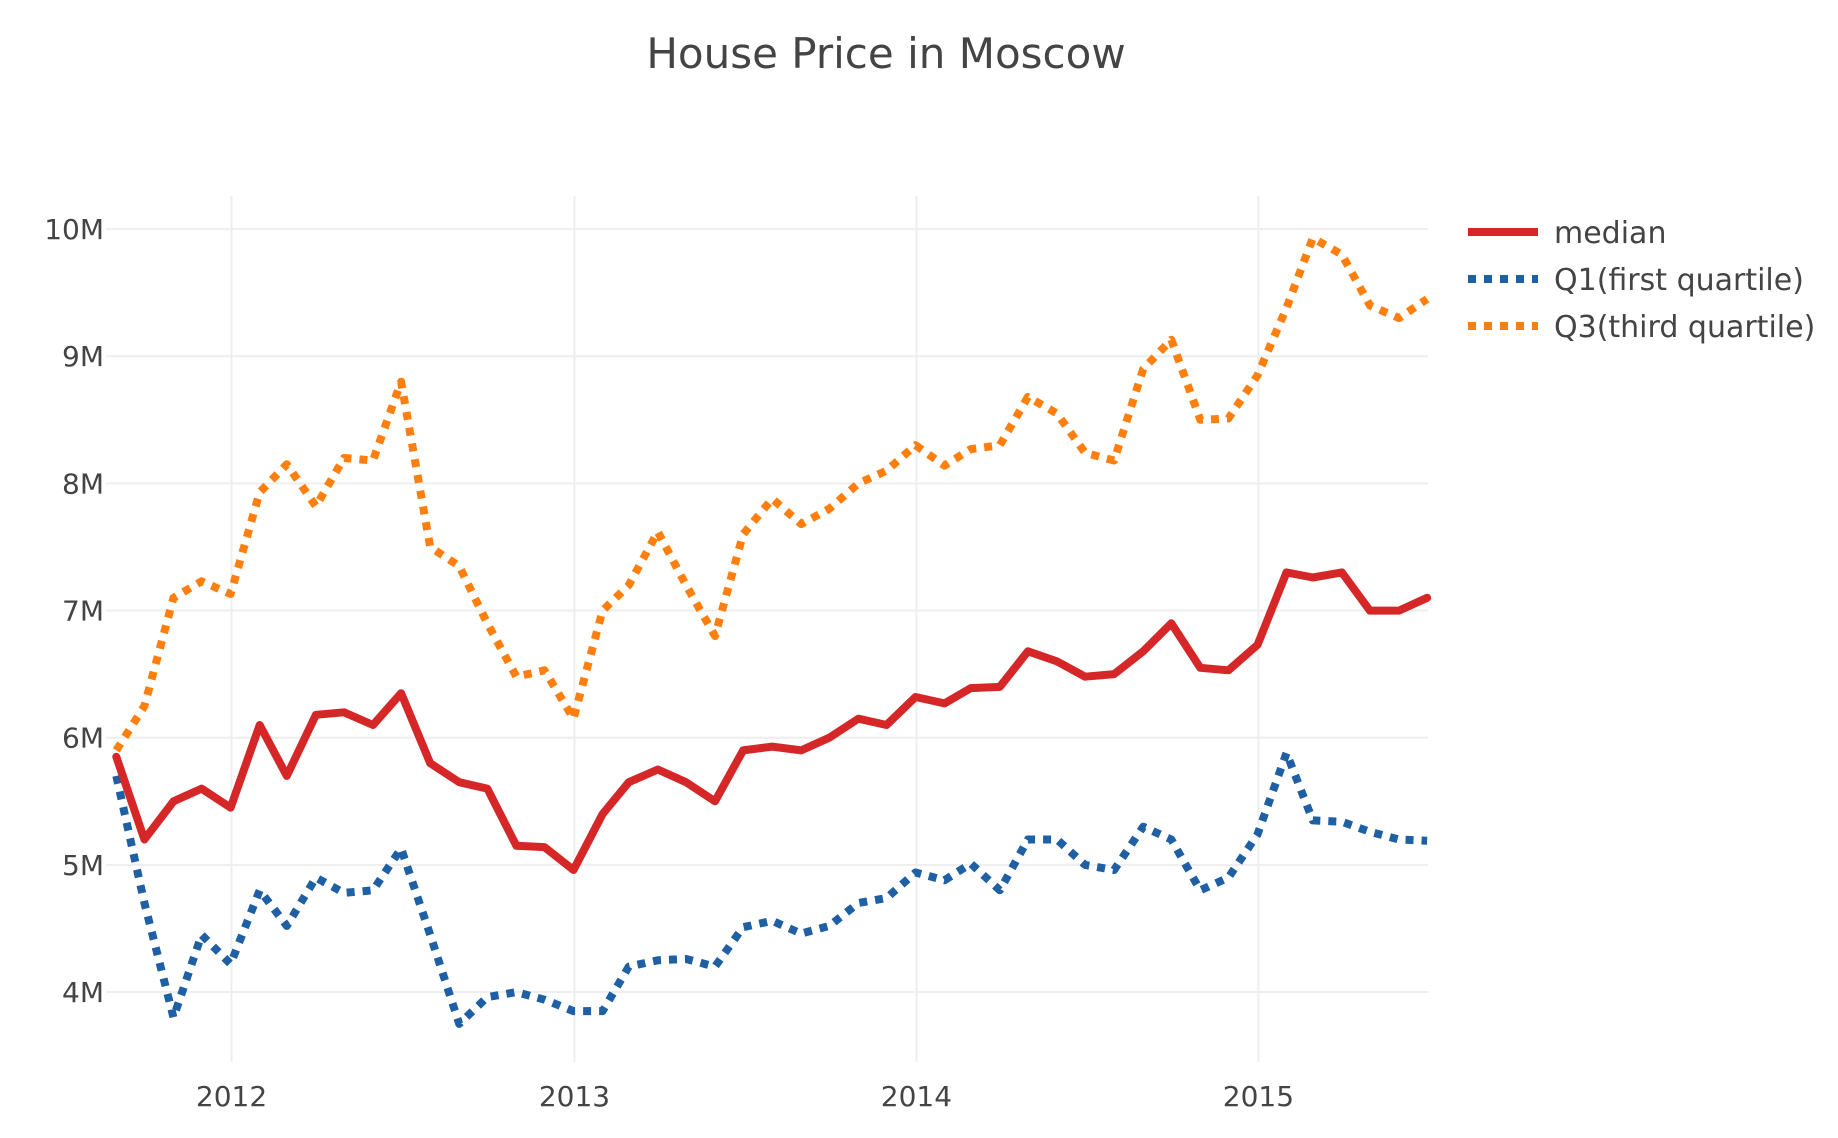  I want to click on y-tick-label: 5M, so click(83, 865).